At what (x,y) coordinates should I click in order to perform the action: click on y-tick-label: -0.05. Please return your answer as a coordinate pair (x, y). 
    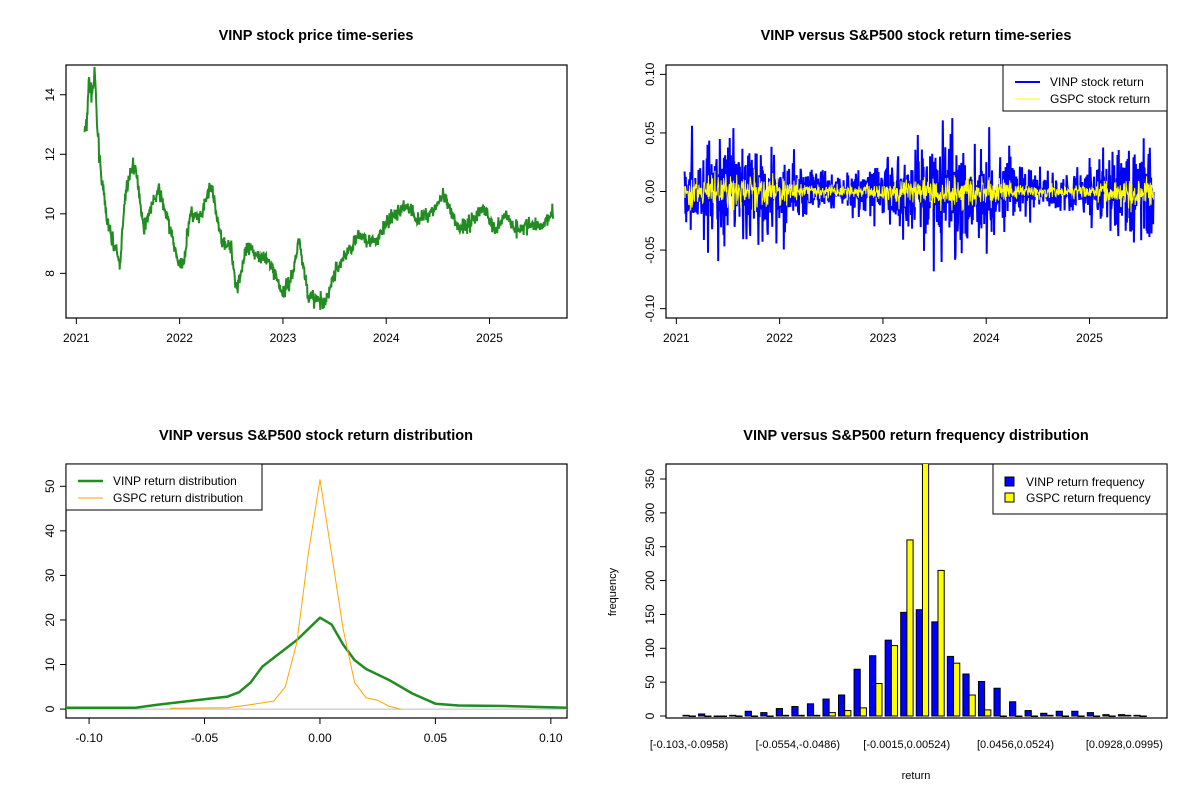
    Looking at the image, I should click on (650, 250).